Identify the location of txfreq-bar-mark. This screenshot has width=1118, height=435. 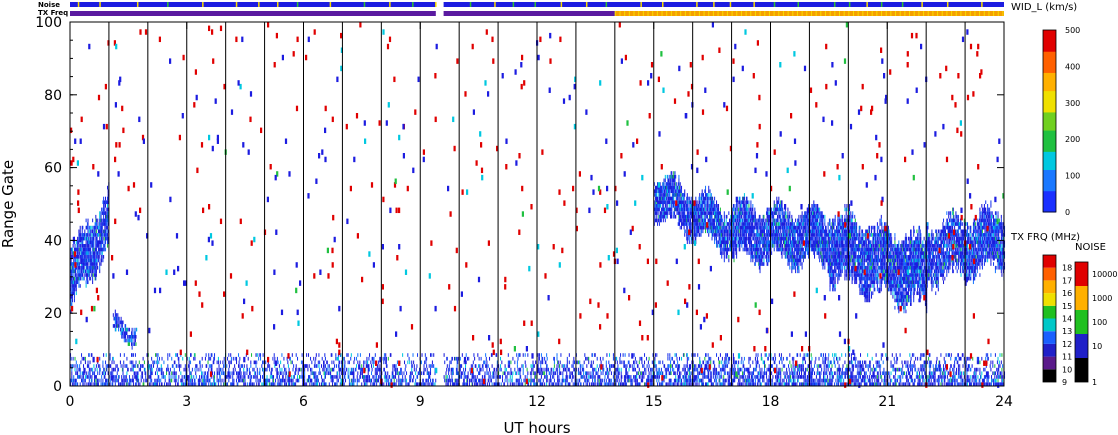
(653, 13).